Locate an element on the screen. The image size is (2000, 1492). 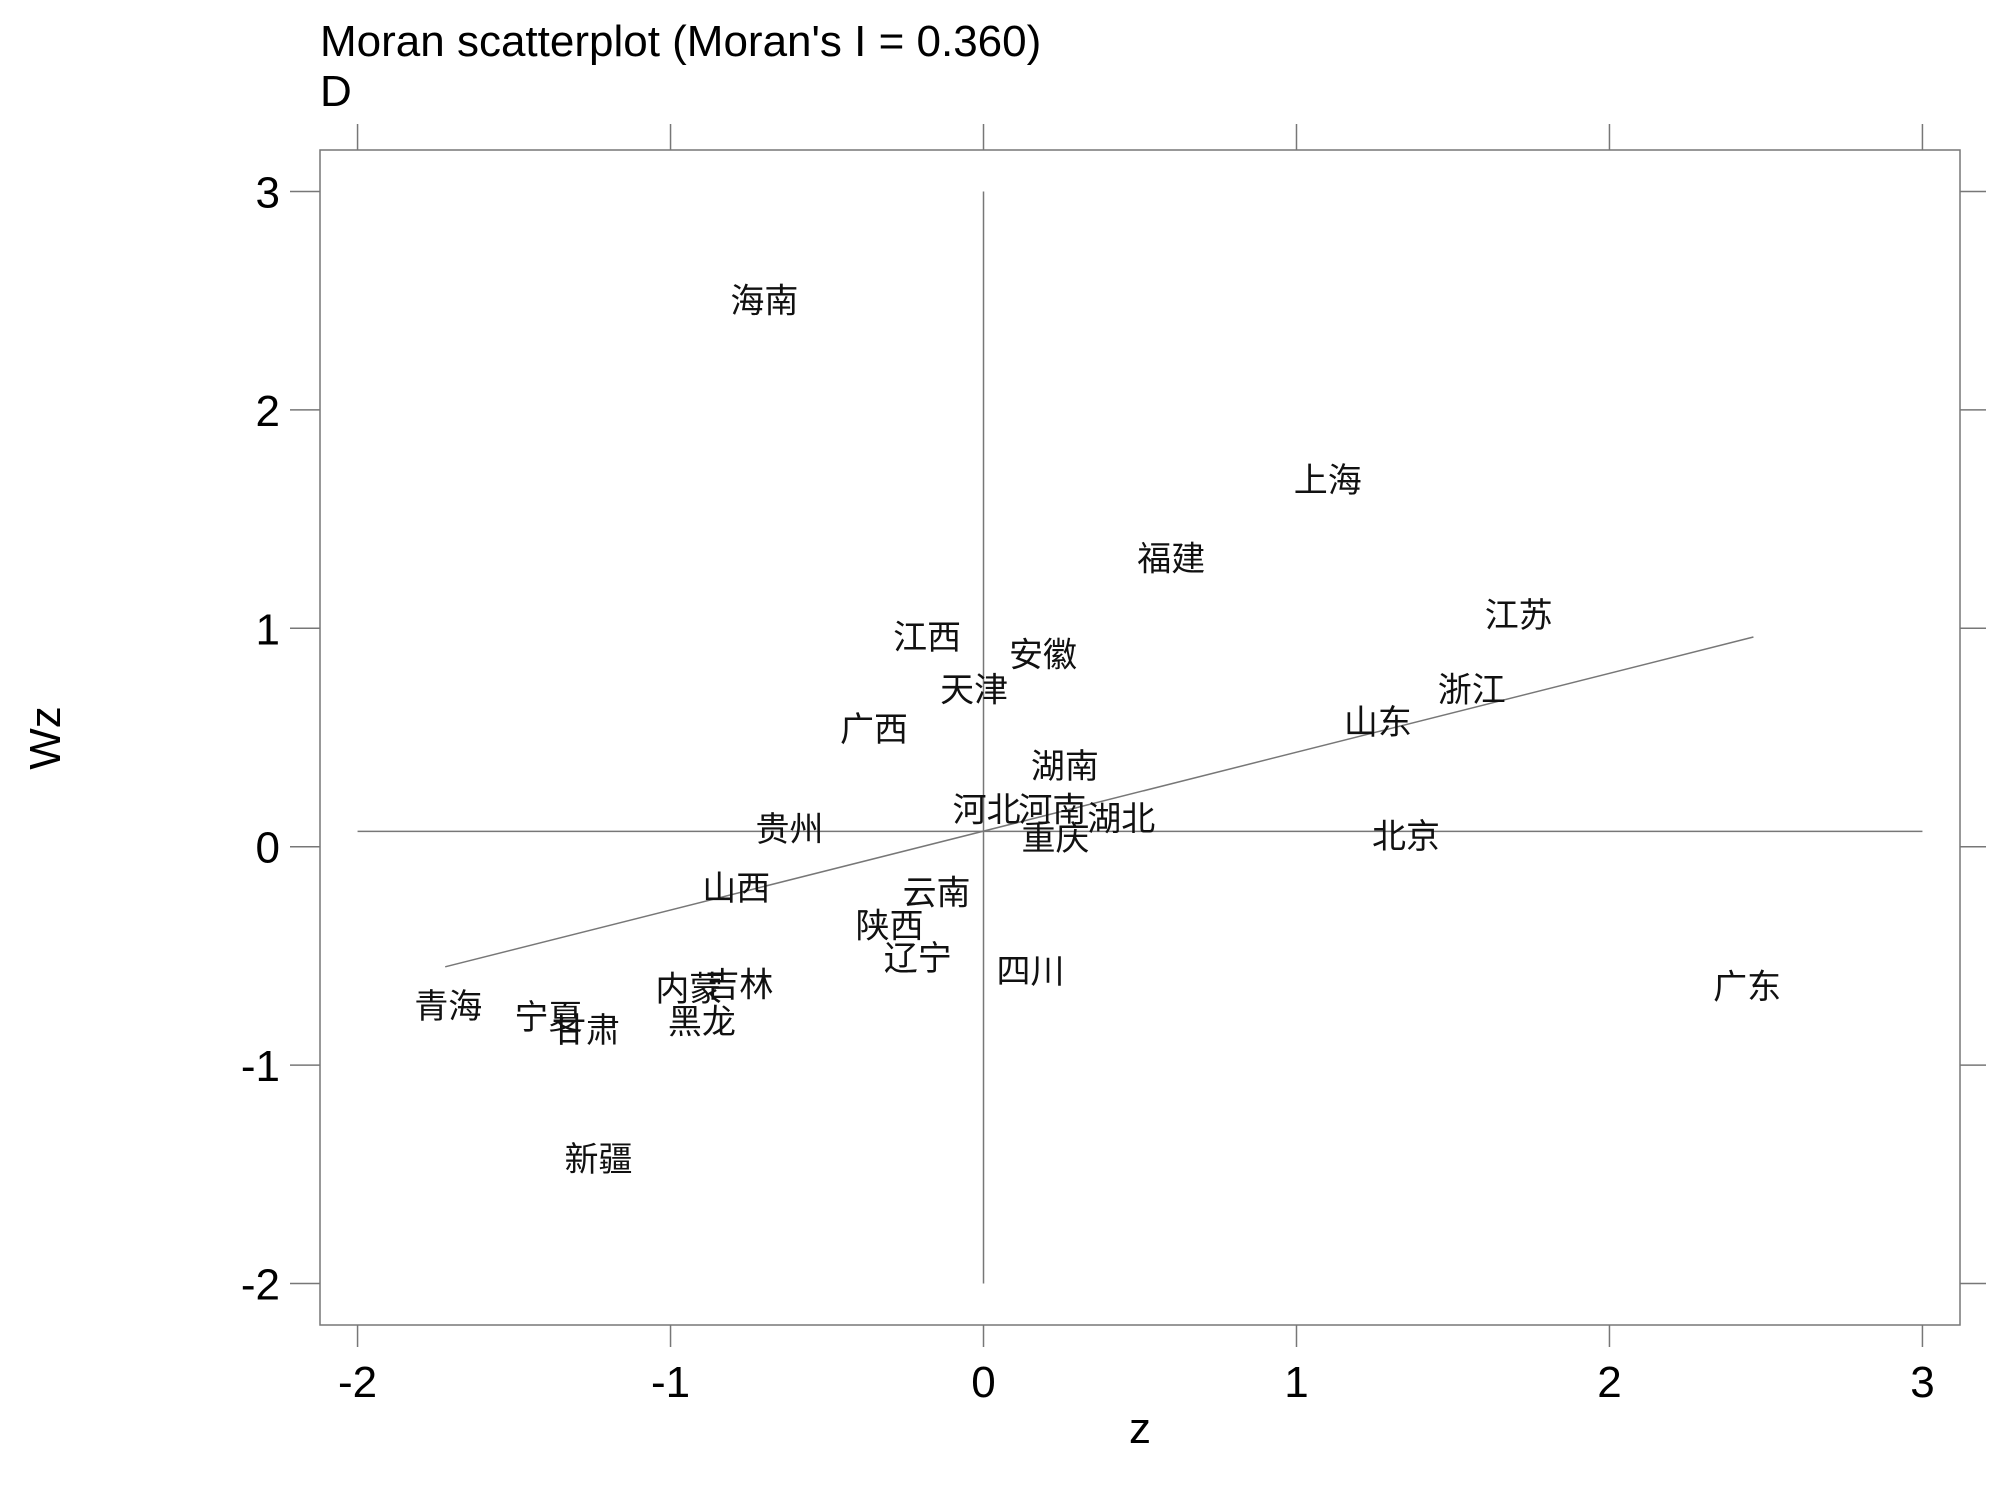
point-label: 浙江 is located at coordinates (1472, 690).